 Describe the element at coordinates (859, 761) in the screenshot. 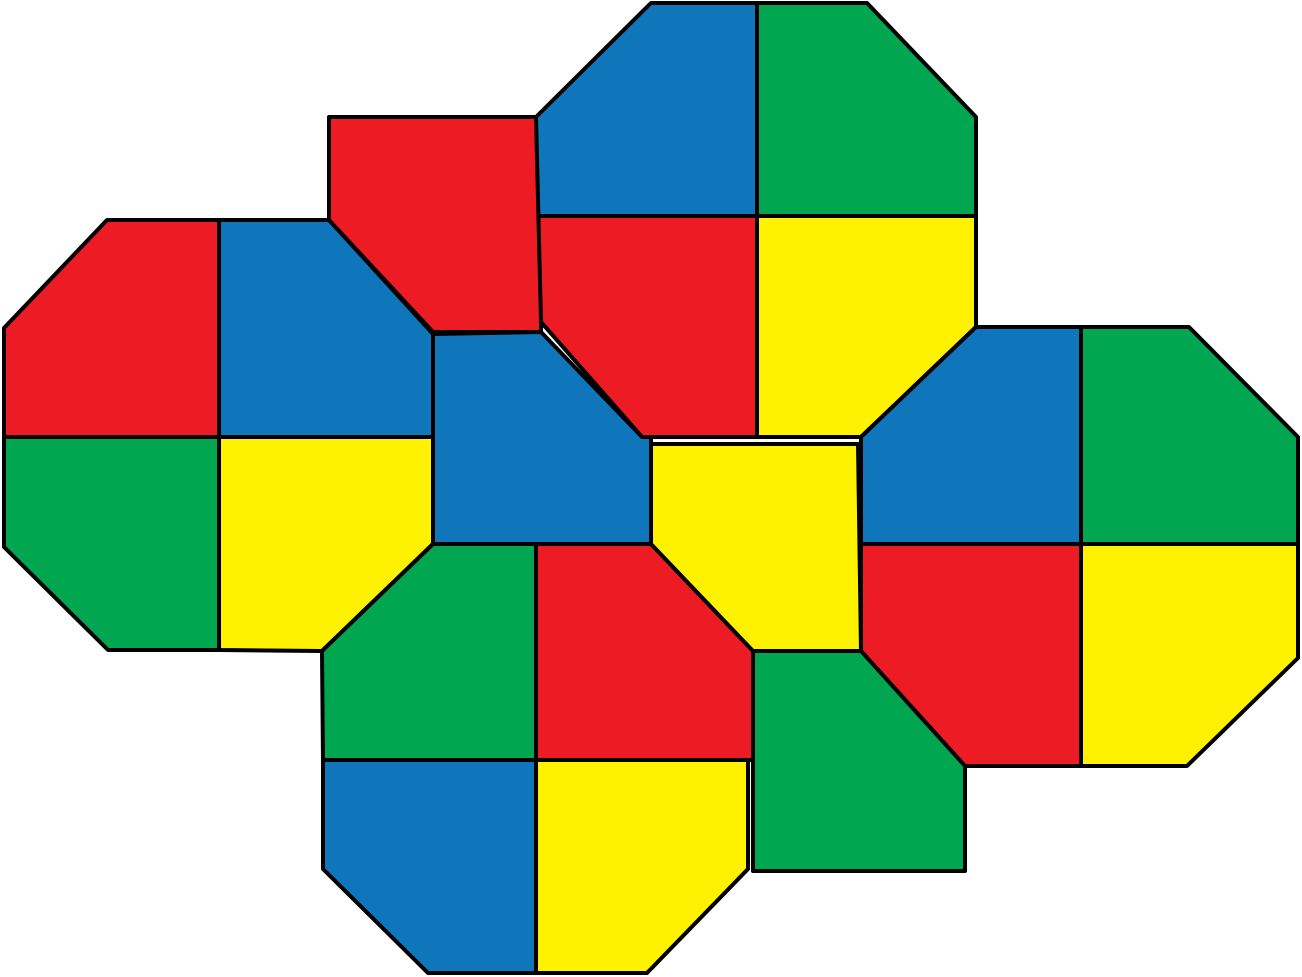

I see `connector-green-lower` at that location.